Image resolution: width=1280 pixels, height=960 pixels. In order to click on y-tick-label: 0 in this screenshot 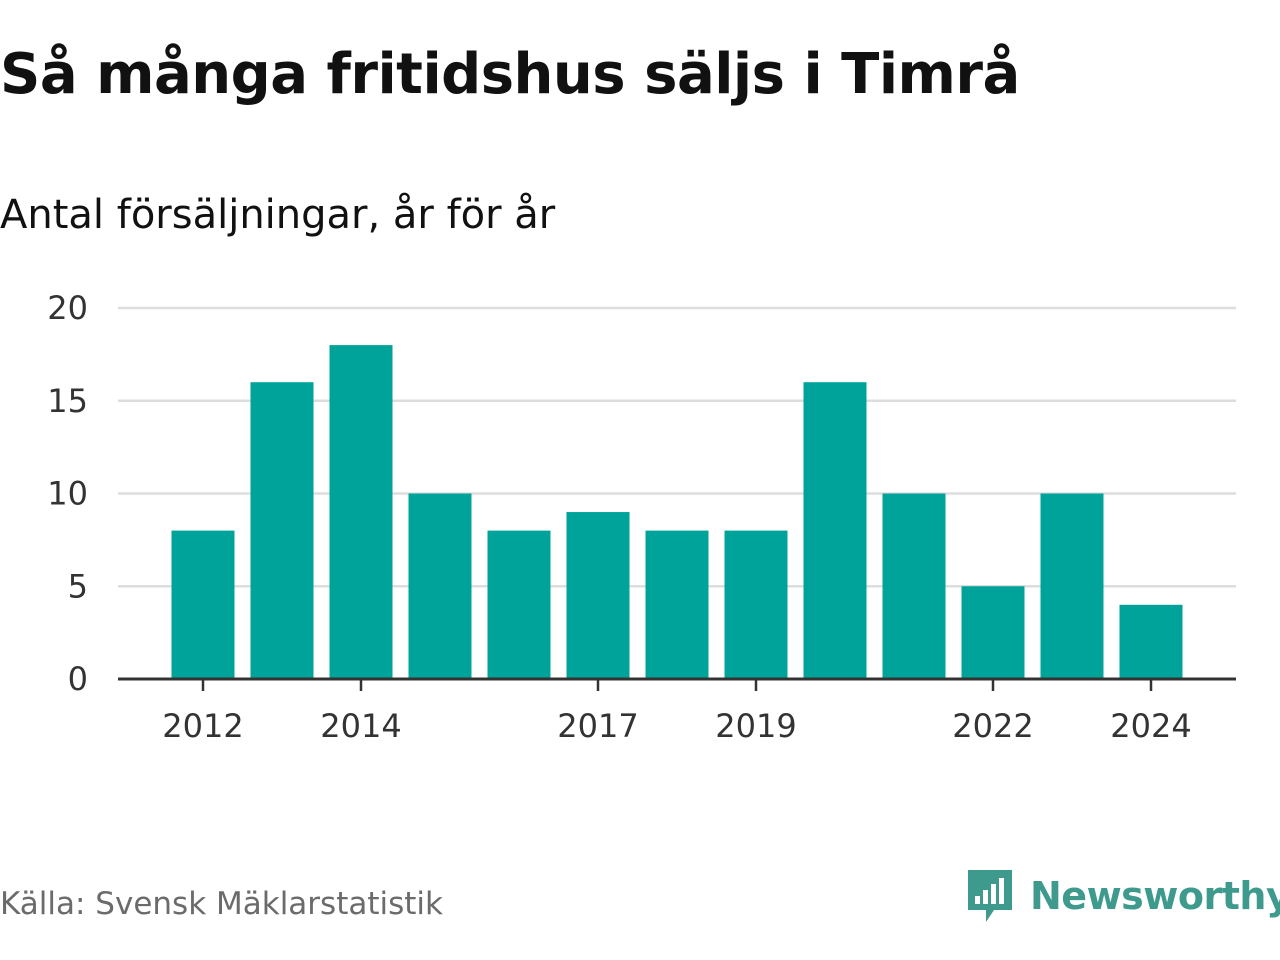, I will do `click(78, 679)`.